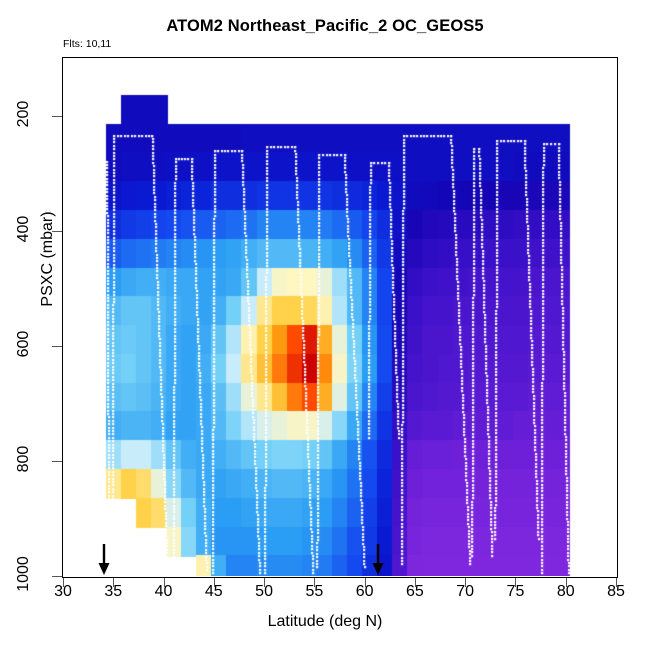 The width and height of the screenshot is (650, 650). I want to click on y-tick-label-600: 600, so click(23, 344).